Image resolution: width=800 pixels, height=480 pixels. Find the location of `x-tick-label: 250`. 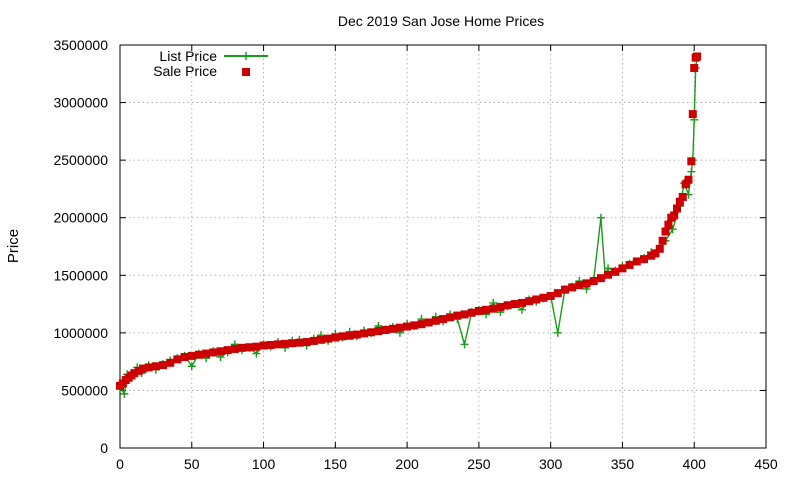

x-tick-label: 250 is located at coordinates (479, 464).